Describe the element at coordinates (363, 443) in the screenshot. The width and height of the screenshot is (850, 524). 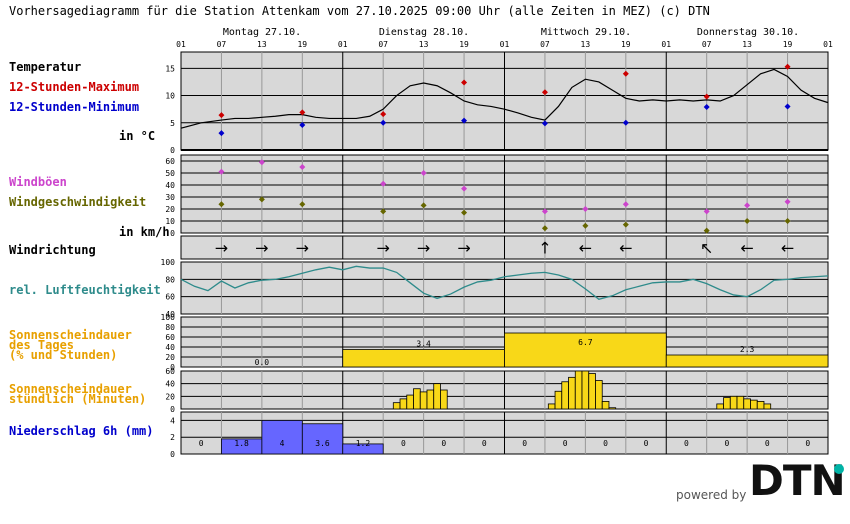
I see `precip-value: 1.2` at that location.